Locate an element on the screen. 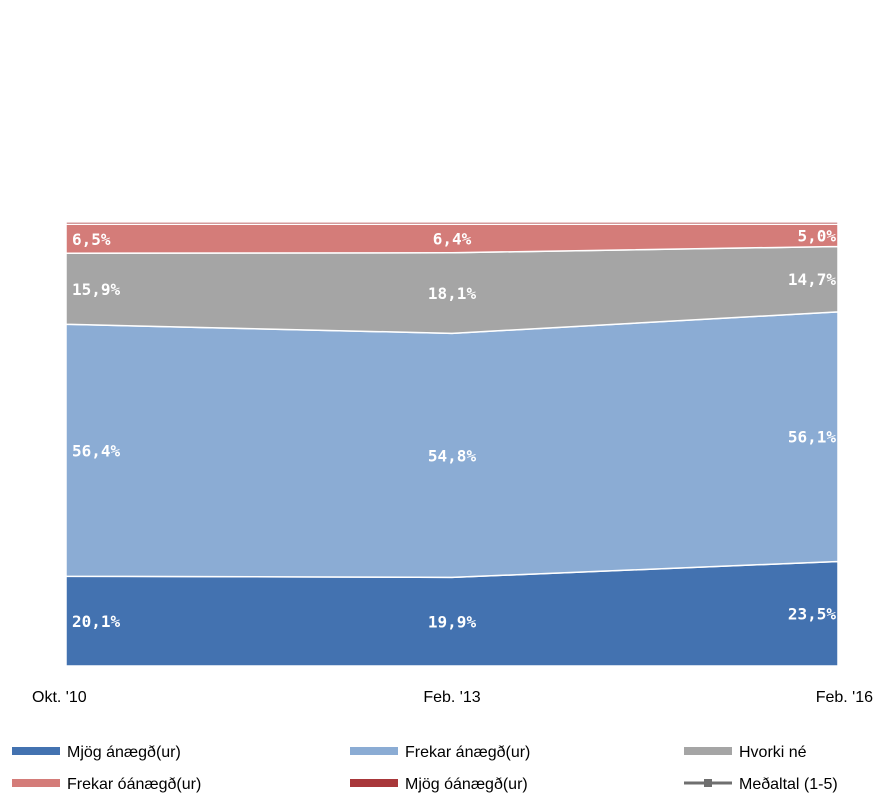 The height and width of the screenshot is (802, 880). x-tick-label: Okt. '10 is located at coordinates (59, 697).